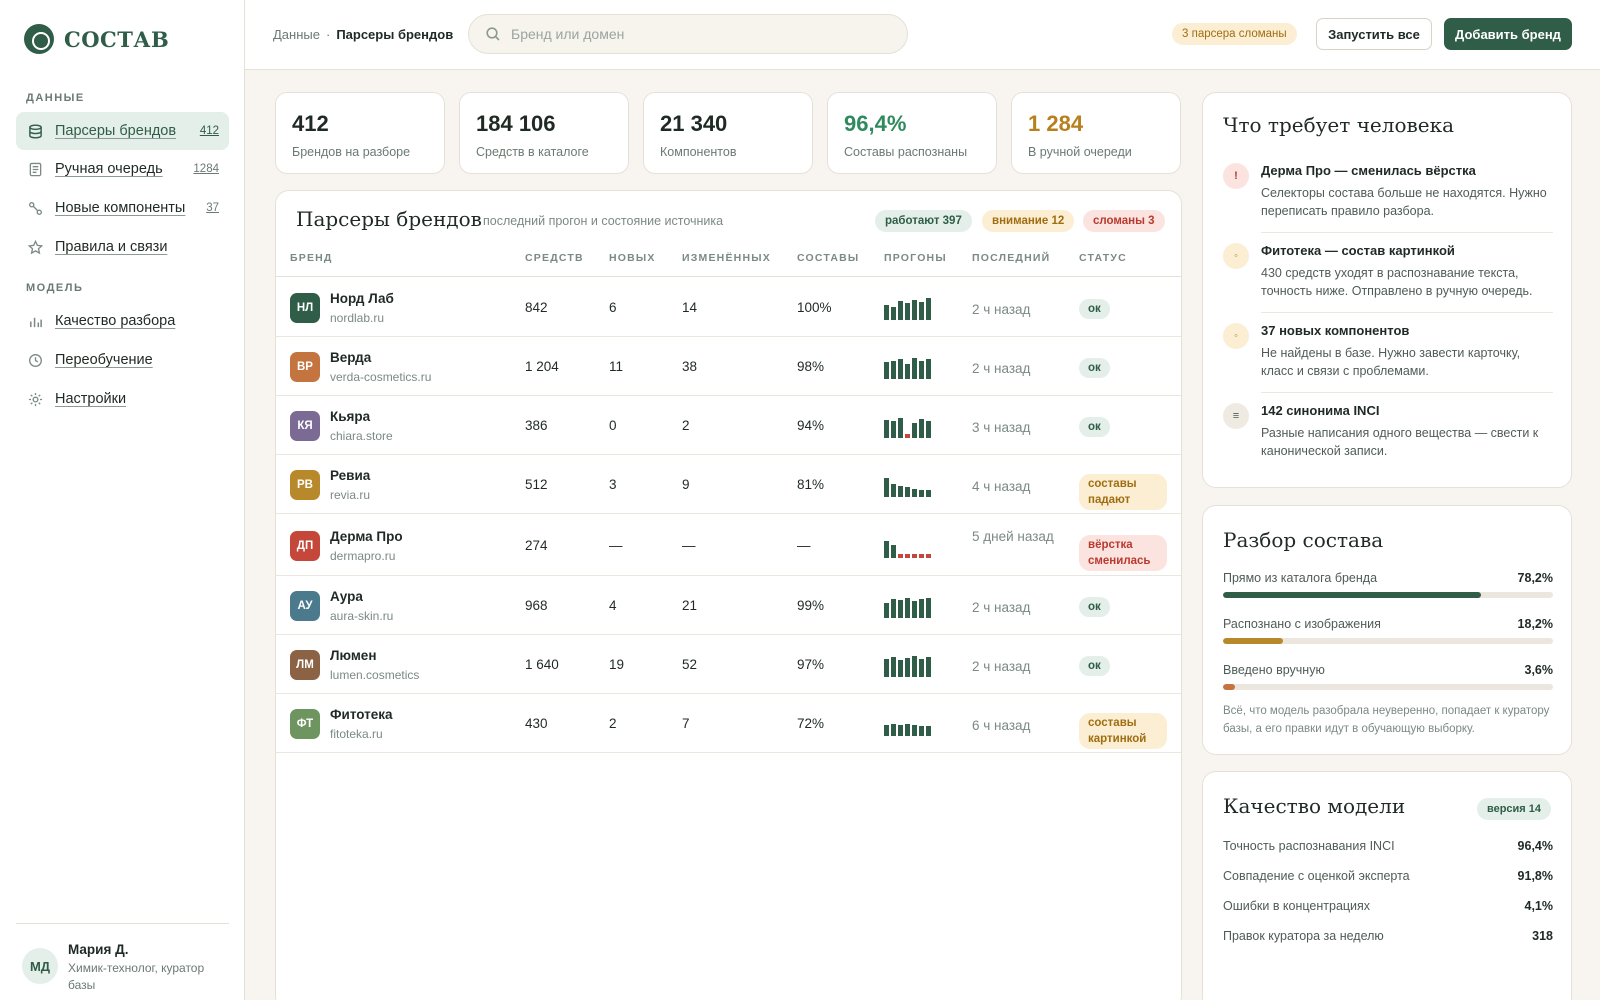 This screenshot has height=1000, width=1600. What do you see at coordinates (828, 258) in the screenshot?
I see `column-header-parsed: СОСТАВЫ` at bounding box center [828, 258].